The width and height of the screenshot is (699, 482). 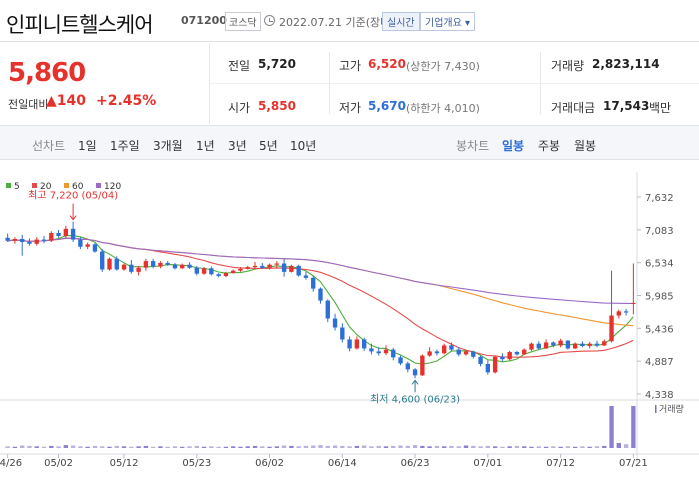 I want to click on amount-unit: 백만, so click(x=660, y=108).